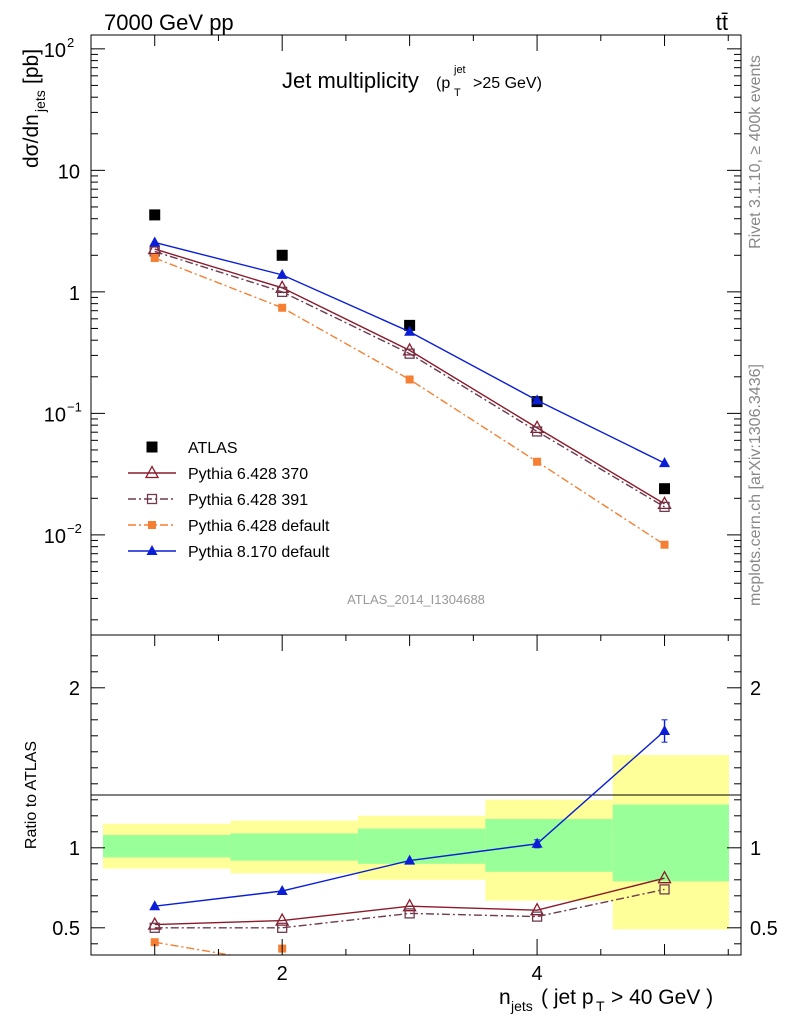 This screenshot has height=1029, width=786. Describe the element at coordinates (169, 22) in the screenshot. I see `header-left-label: 7000 GeV pp` at that location.